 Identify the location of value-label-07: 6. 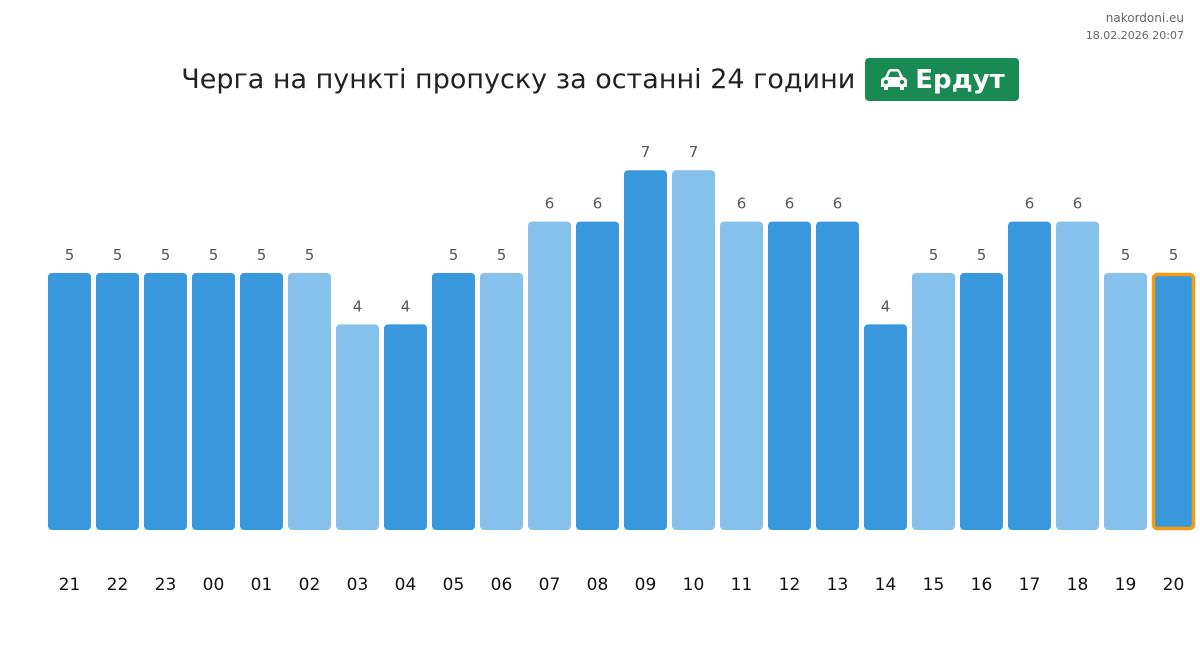
(550, 204).